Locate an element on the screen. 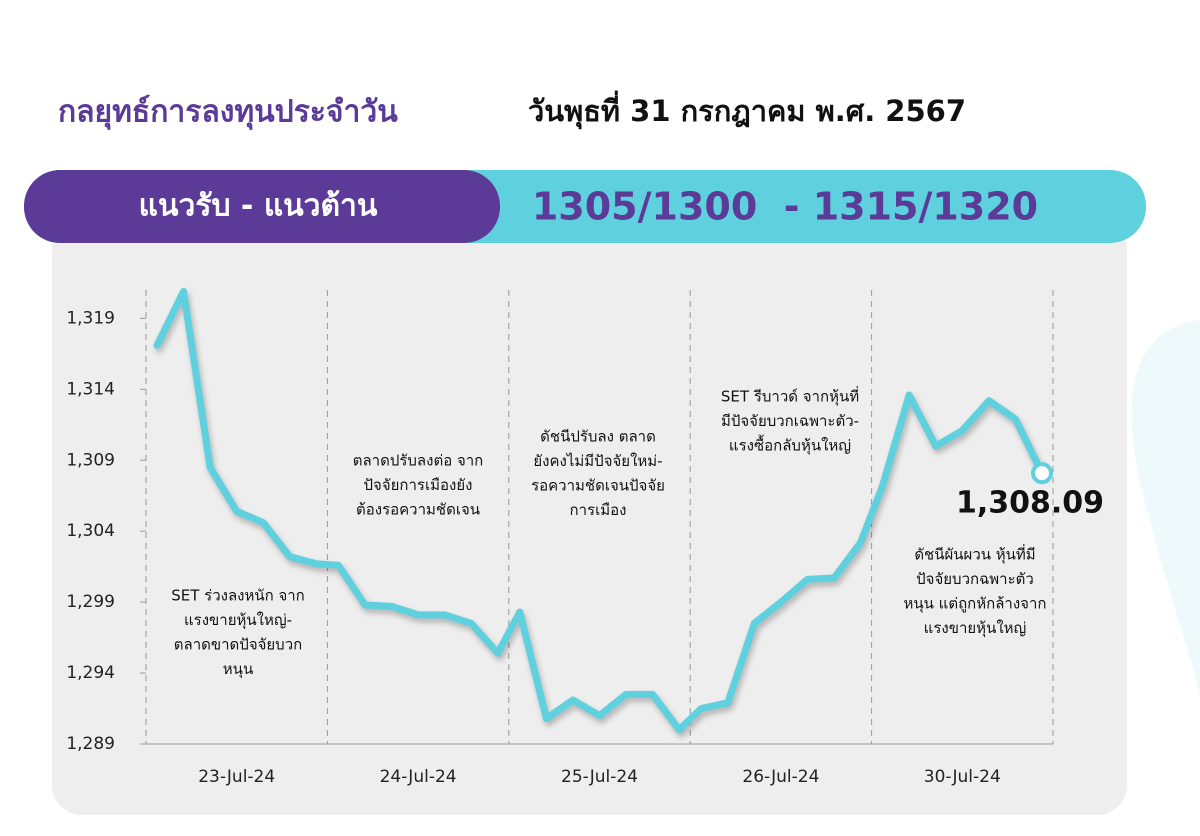  range-label: แนวรับ - แนวต้าน is located at coordinates (258, 206).